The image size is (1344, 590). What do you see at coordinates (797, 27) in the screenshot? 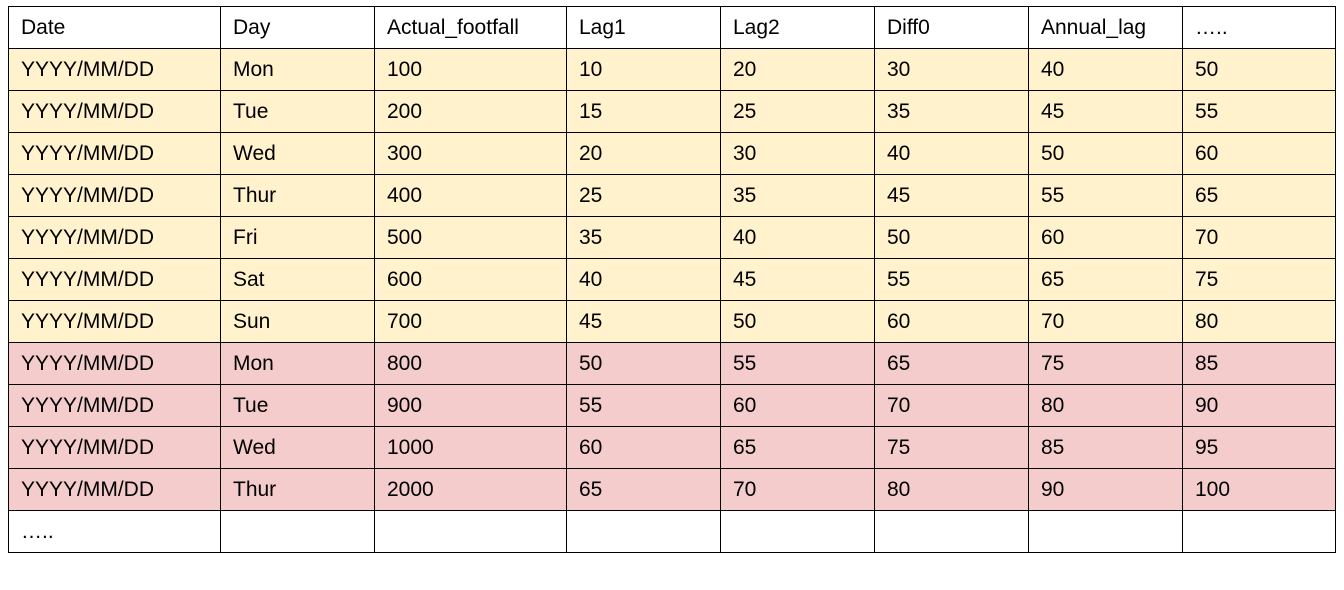
I see `header-cell-lag2: Lag2` at bounding box center [797, 27].